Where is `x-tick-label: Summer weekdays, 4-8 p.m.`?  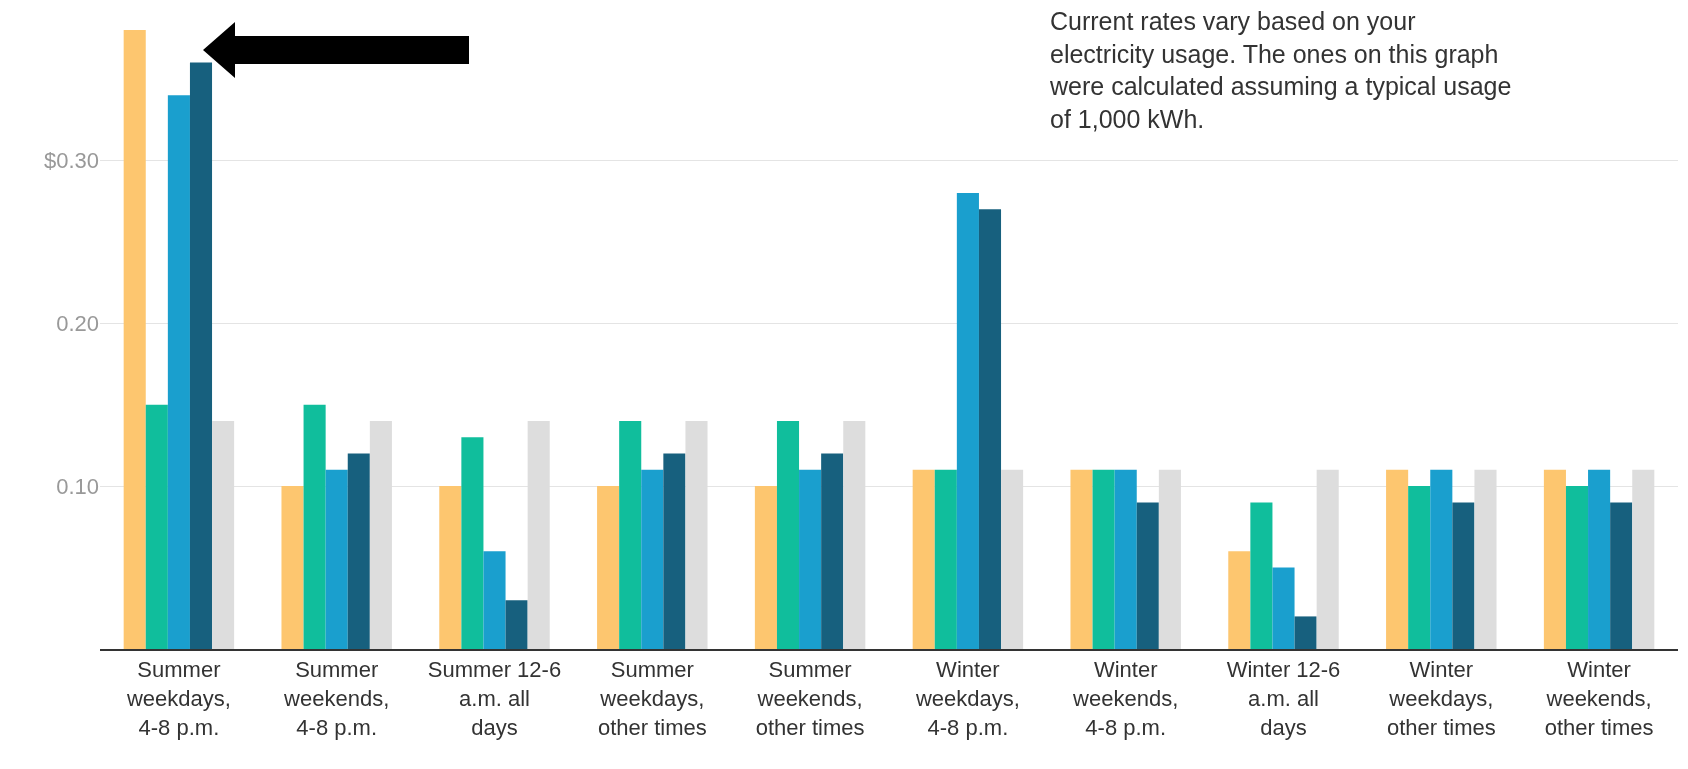
x-tick-label: Summer weekdays, 4-8 p.m. is located at coordinates (178, 698).